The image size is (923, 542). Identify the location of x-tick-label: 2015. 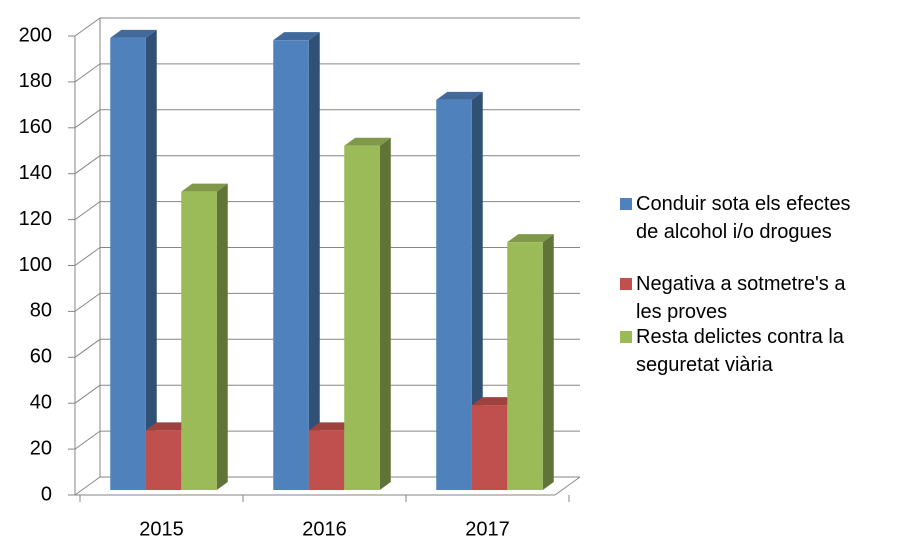
(161, 529).